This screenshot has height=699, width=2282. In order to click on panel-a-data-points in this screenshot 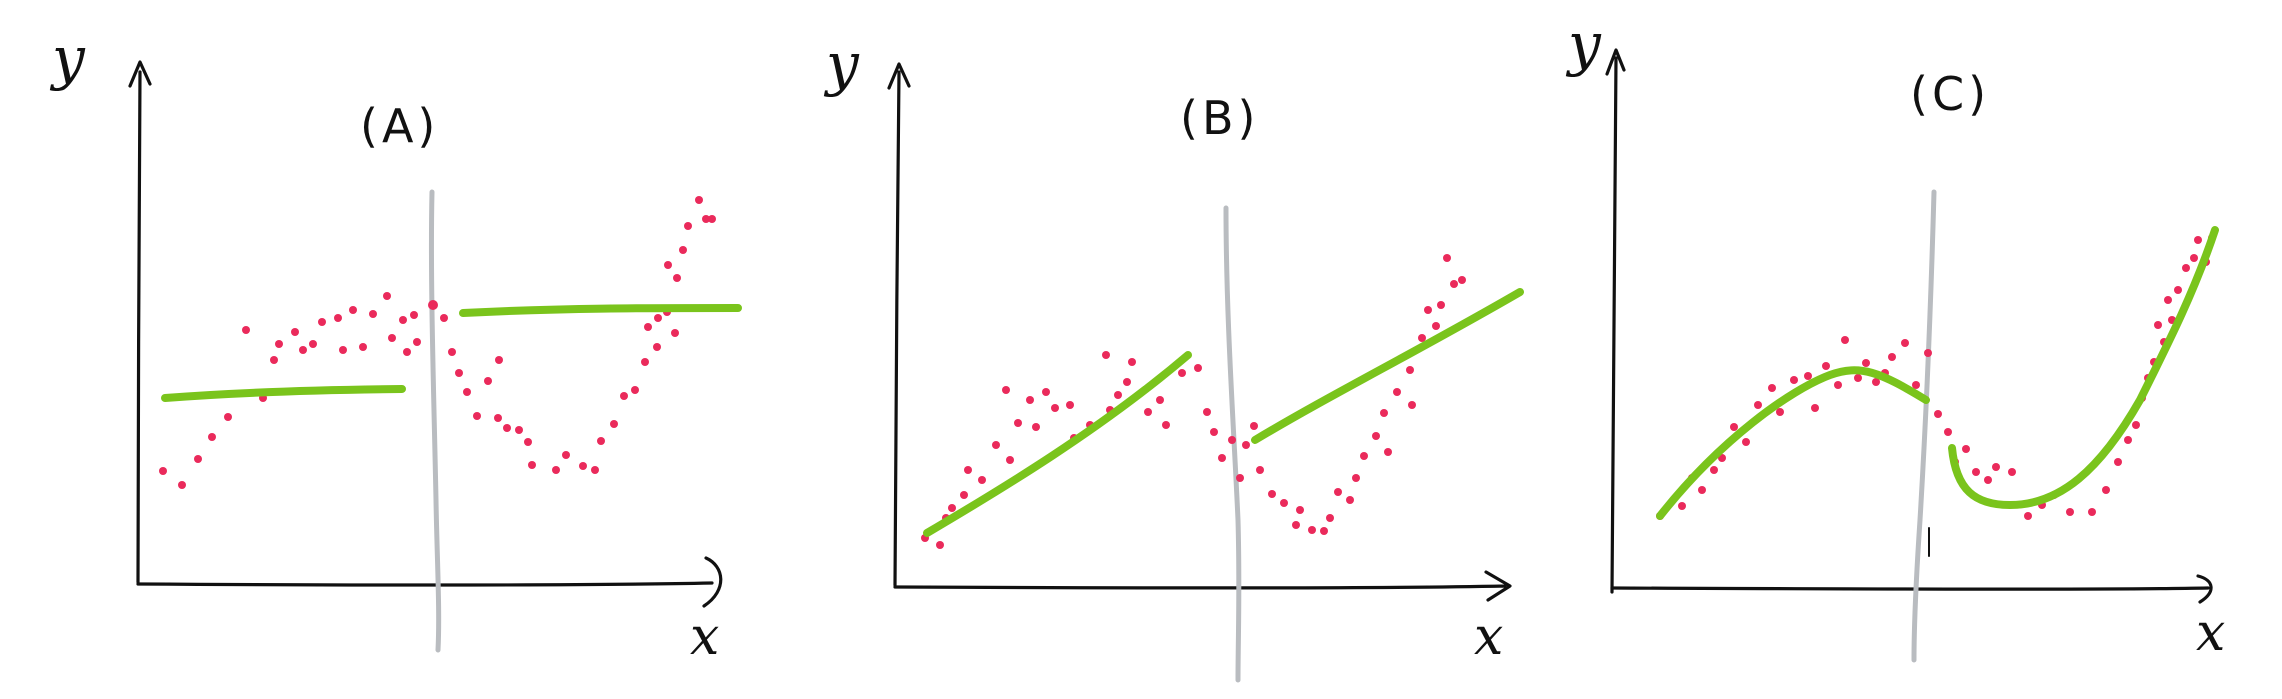, I will do `click(437, 342)`.